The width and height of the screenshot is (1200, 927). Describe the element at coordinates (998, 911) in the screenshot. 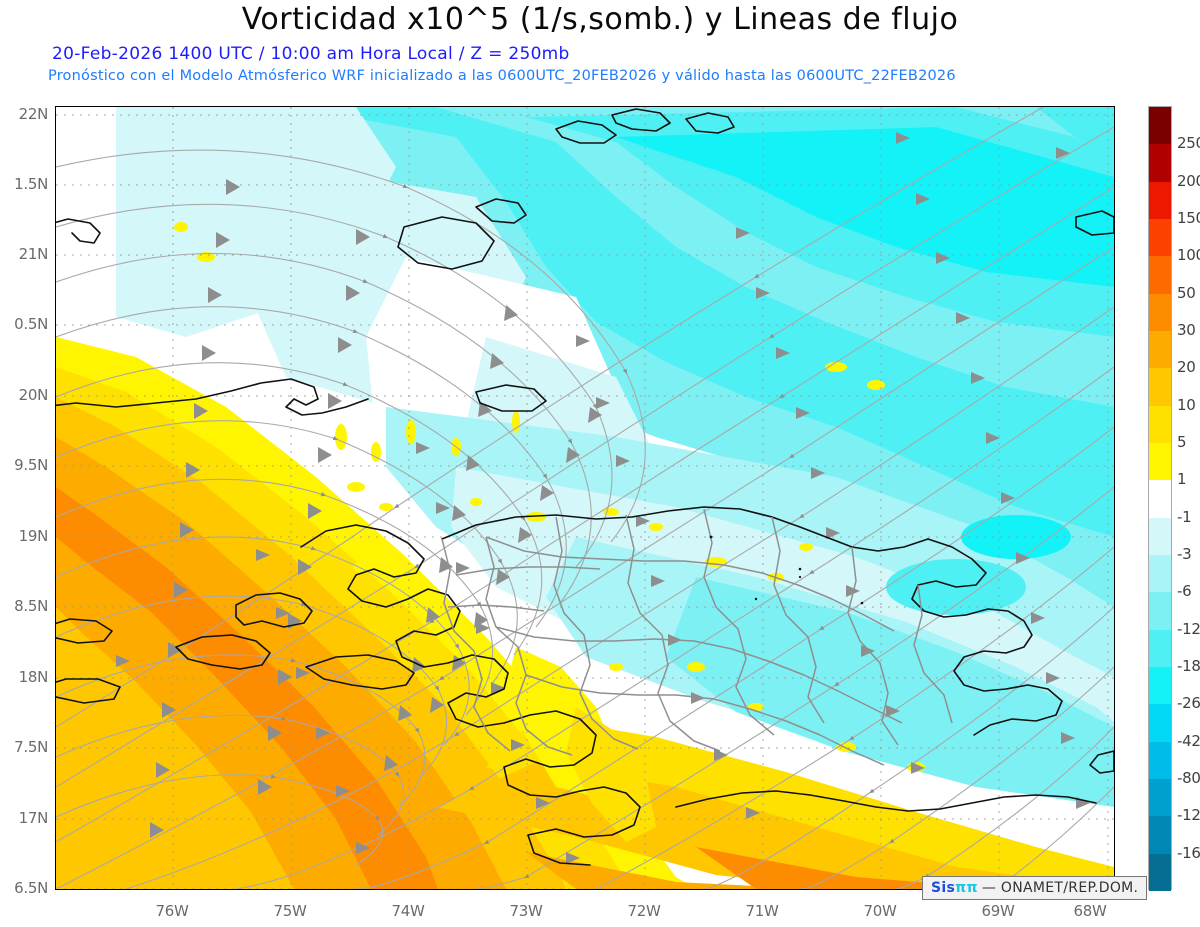

I see `x-tick-label: 69W` at that location.